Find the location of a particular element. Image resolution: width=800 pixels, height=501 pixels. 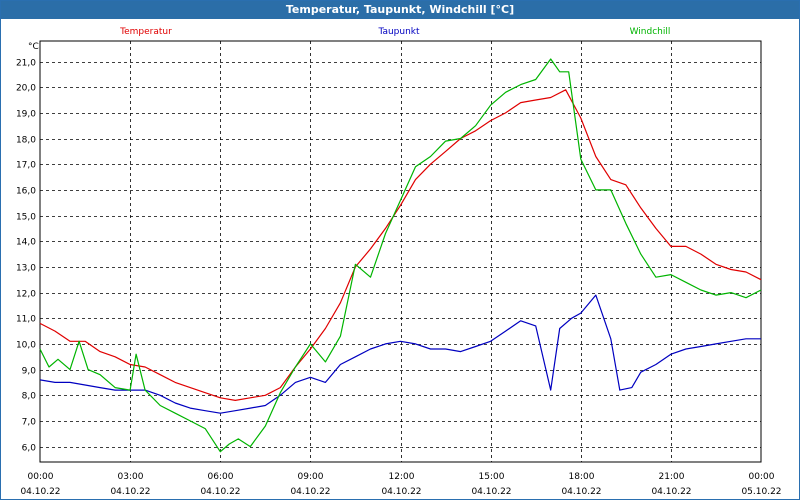

y-tick-label: 15,0 is located at coordinates (26, 218).